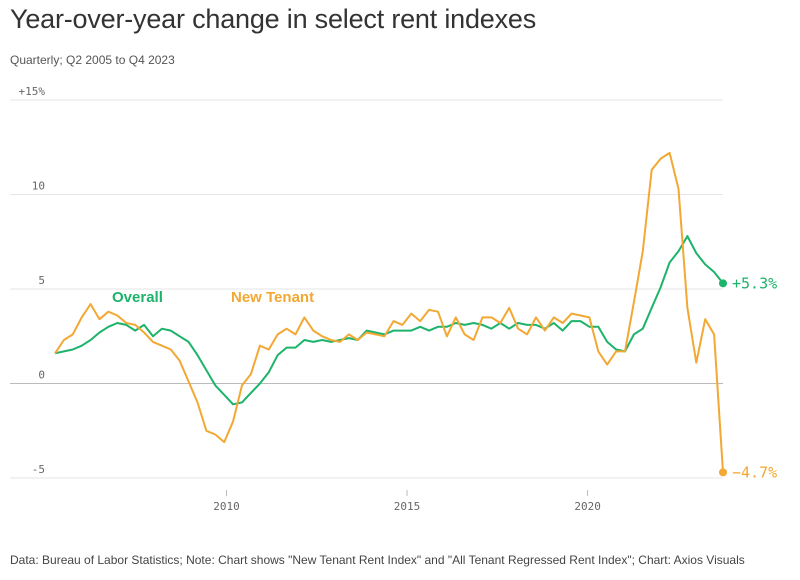 The width and height of the screenshot is (800, 580). What do you see at coordinates (587, 506) in the screenshot?
I see `x-tick-label: 2020` at bounding box center [587, 506].